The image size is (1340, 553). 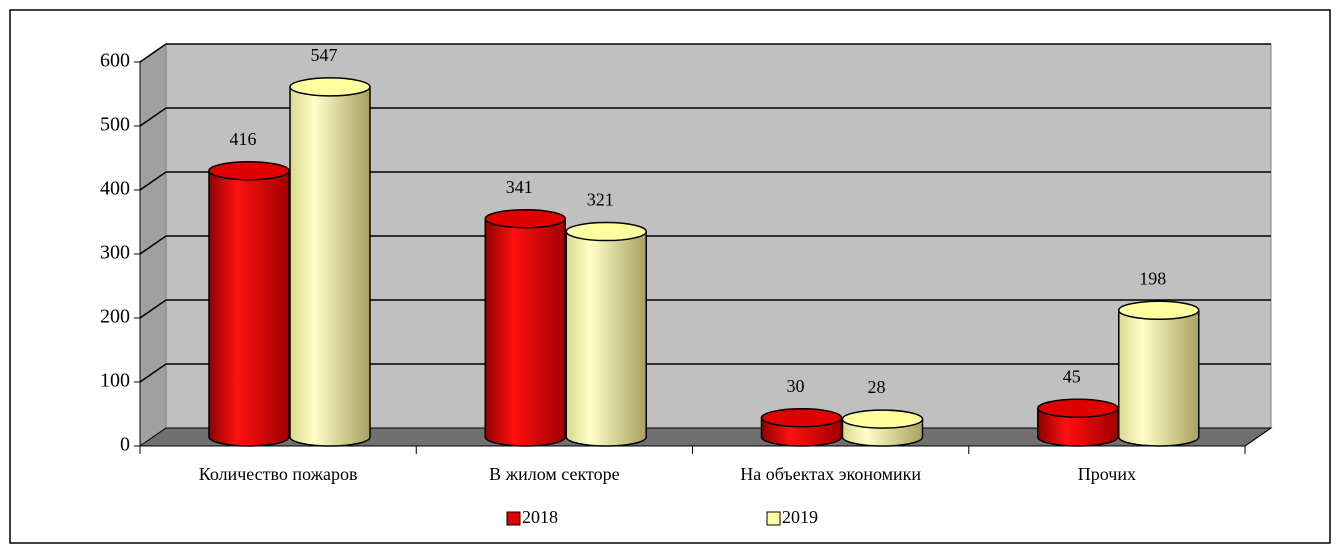 What do you see at coordinates (519, 187) in the screenshot?
I see `value-label: 341` at bounding box center [519, 187].